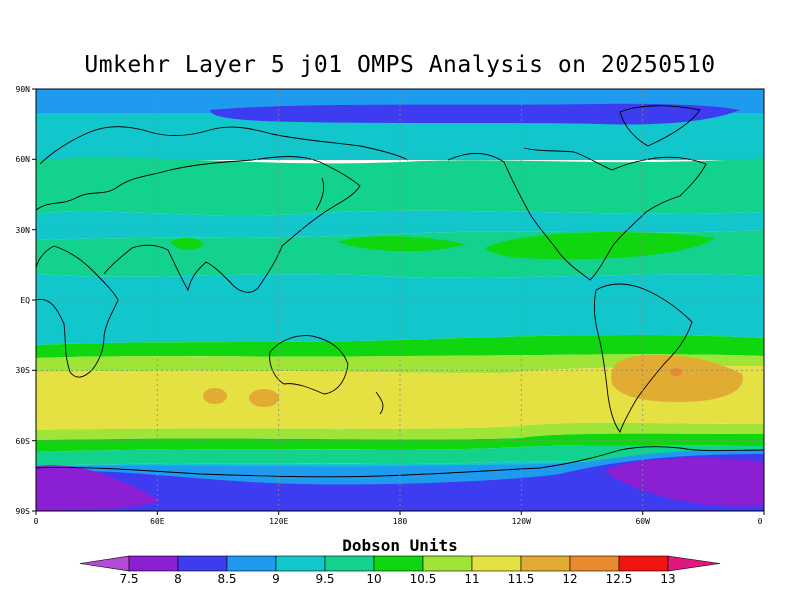 Image resolution: width=800 pixels, height=600 pixels. What do you see at coordinates (400, 431) in the screenshot?
I see `band-10.75-sub60` at bounding box center [400, 431].